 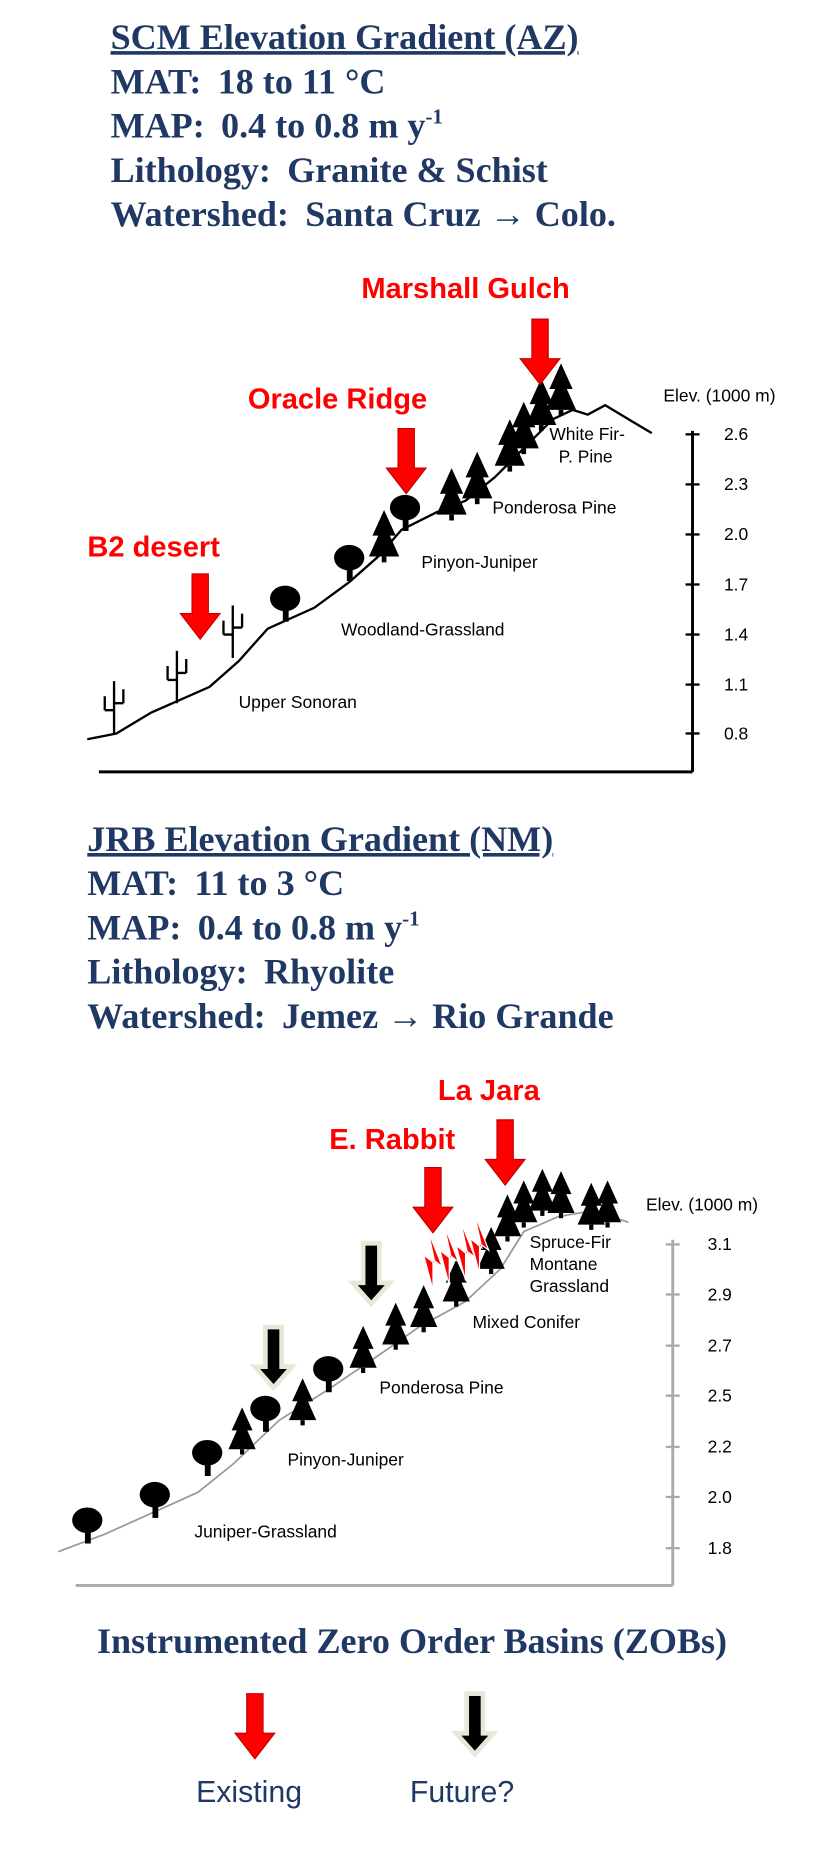 What do you see at coordinates (564, 1264) in the screenshot?
I see `zone-label: Montane` at bounding box center [564, 1264].